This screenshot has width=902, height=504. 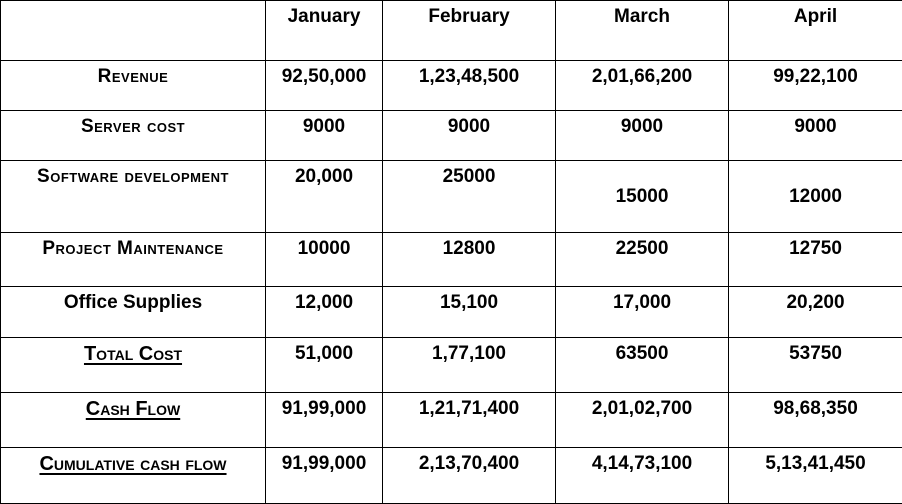 I want to click on table-cell: 20,200, so click(x=815, y=312).